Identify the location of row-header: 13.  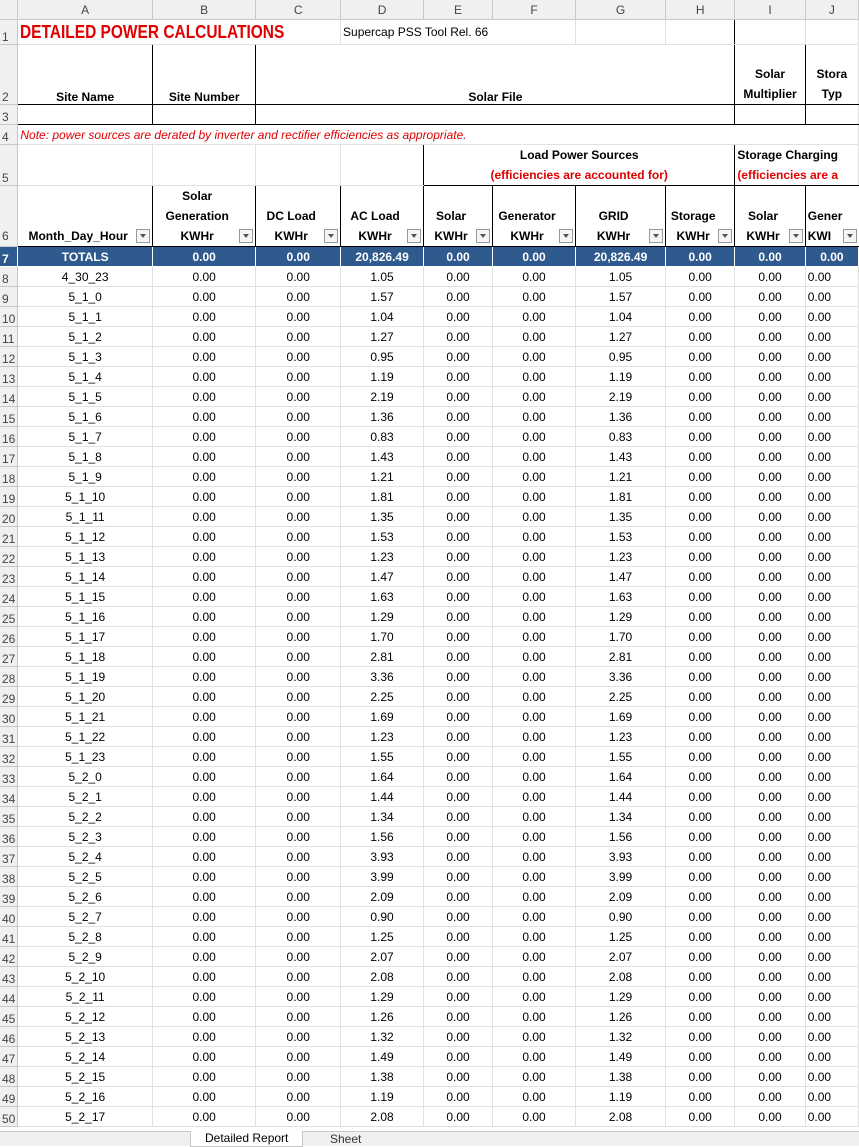
(9, 376).